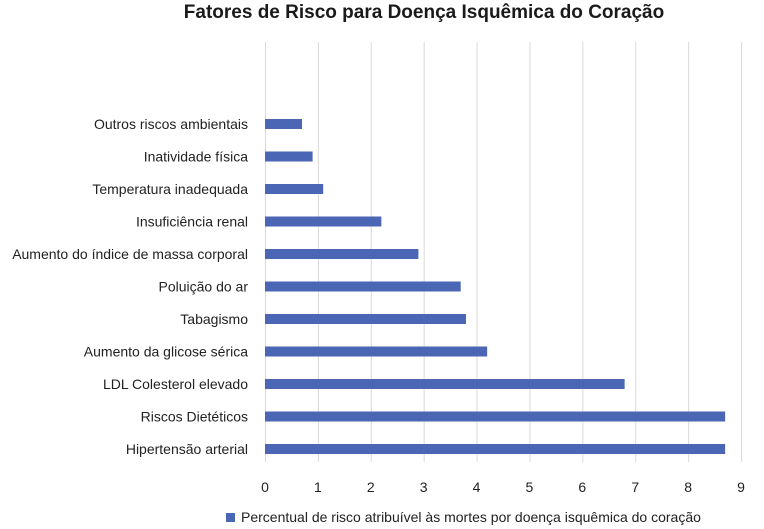 The width and height of the screenshot is (764, 529). I want to click on category-label: Insuficiência renal, so click(192, 222).